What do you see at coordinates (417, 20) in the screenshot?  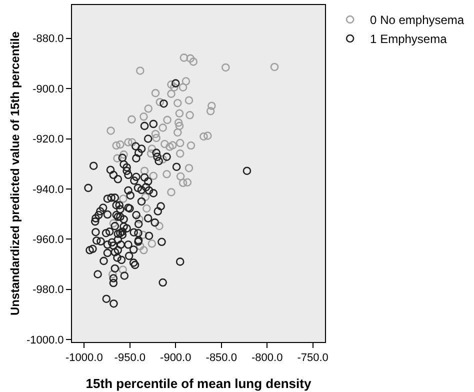 I see `legend-label: 0 No emphysema` at bounding box center [417, 20].